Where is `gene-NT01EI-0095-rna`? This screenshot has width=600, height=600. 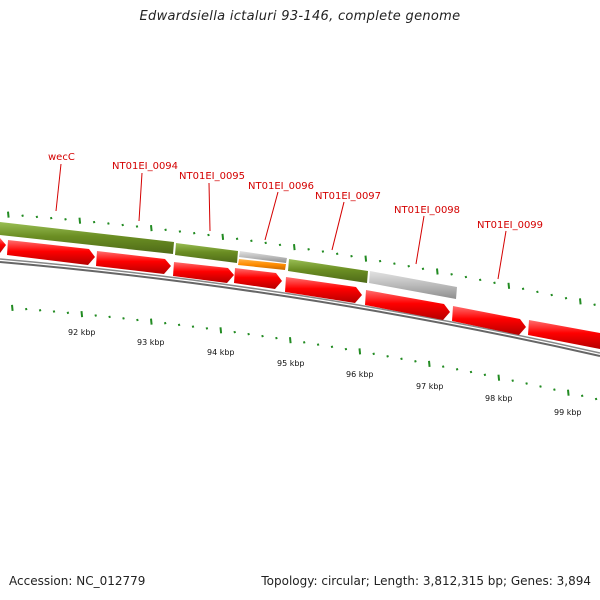
gene-NT01EI-0095-rna is located at coordinates (262, 264).